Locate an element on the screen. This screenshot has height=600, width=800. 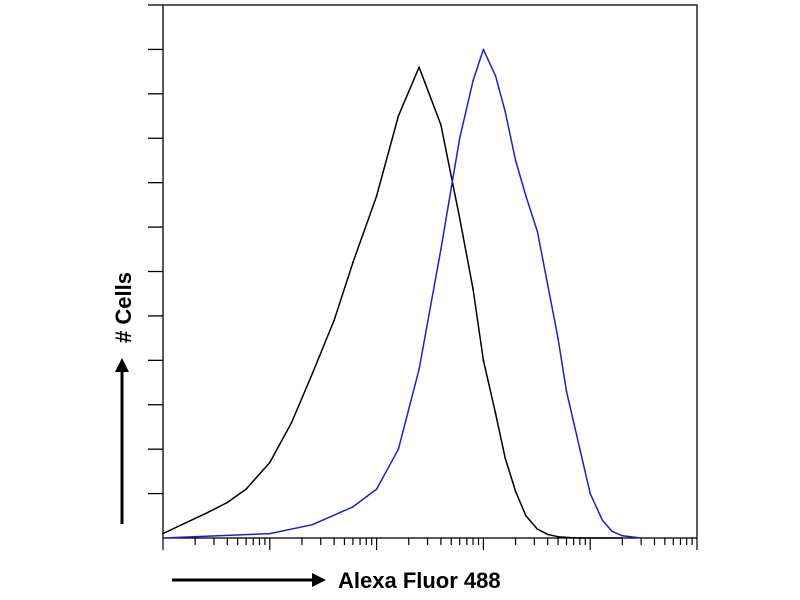
y-axis-title: # Cells is located at coordinates (123, 307).